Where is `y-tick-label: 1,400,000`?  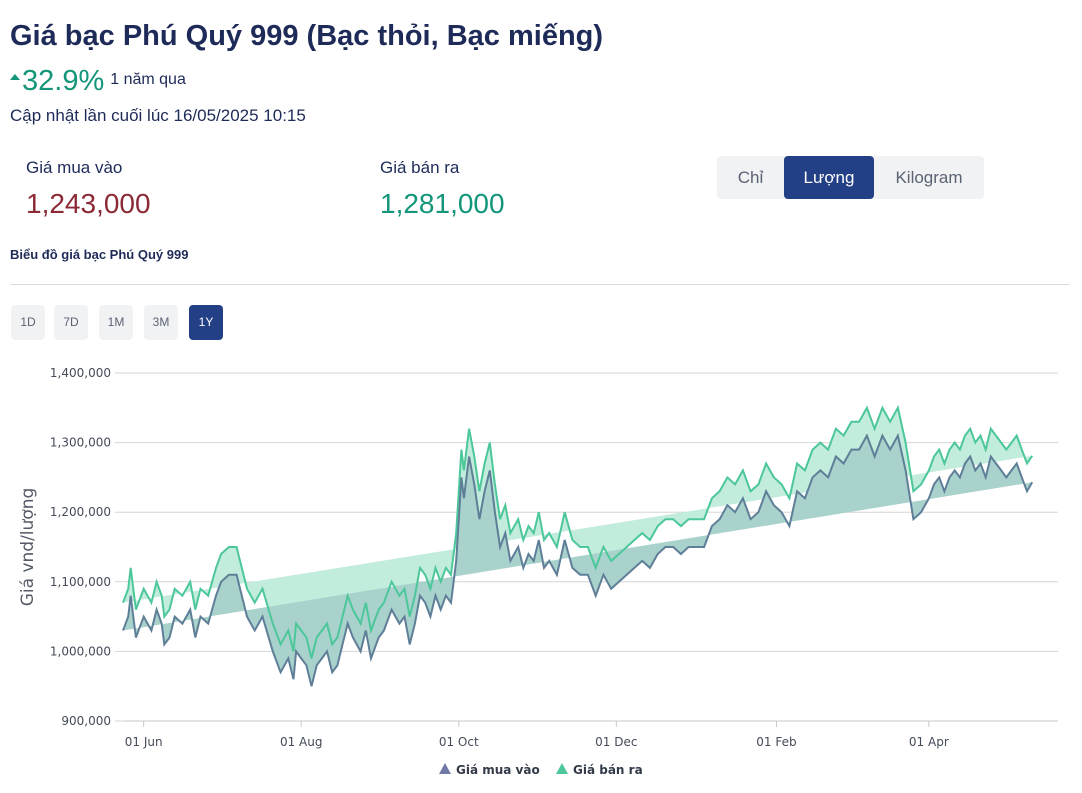 y-tick-label: 1,400,000 is located at coordinates (80, 373).